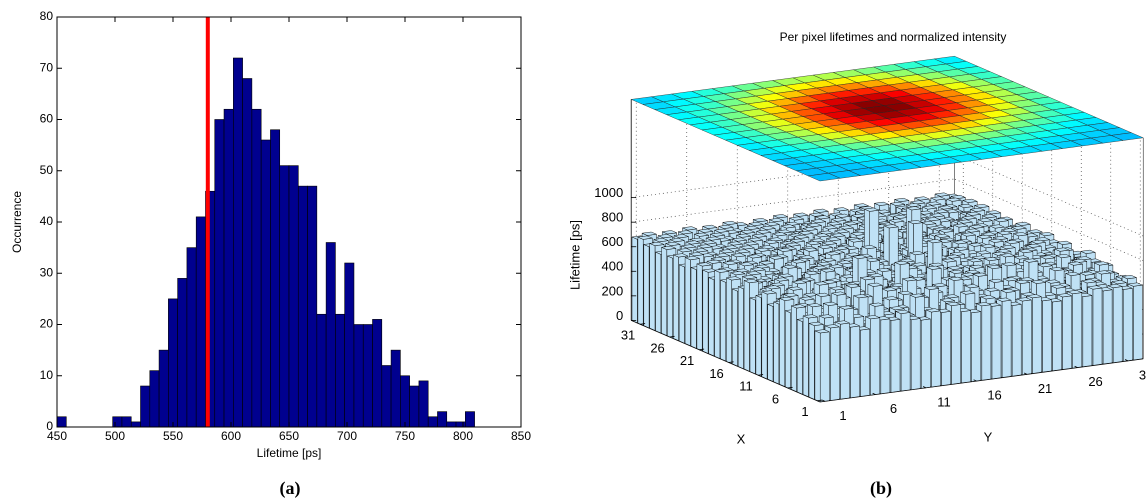 This screenshot has width=1147, height=504. I want to click on y-tick-label: 11, so click(944, 401).